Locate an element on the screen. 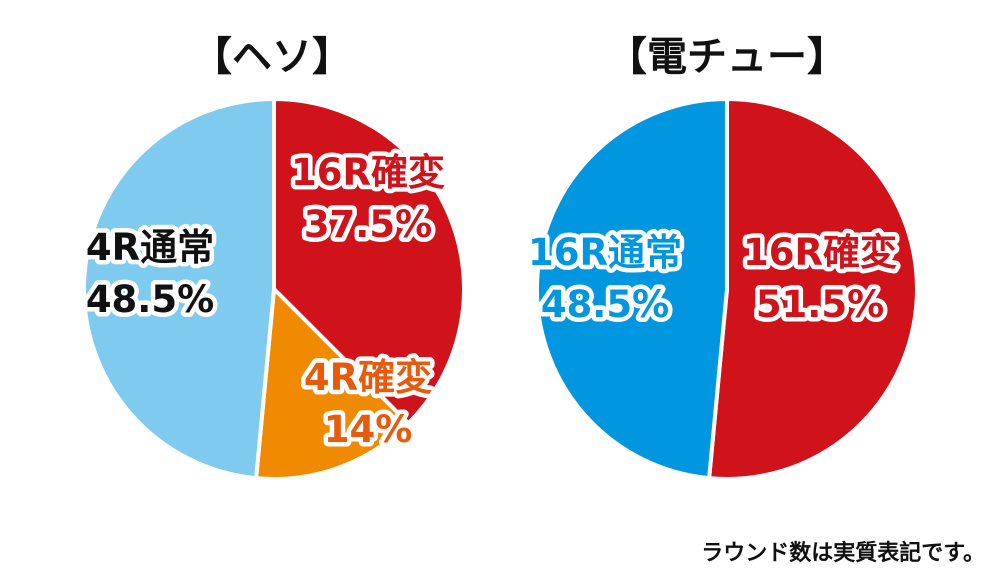  slice-value-heso-1: 14% is located at coordinates (368, 429).